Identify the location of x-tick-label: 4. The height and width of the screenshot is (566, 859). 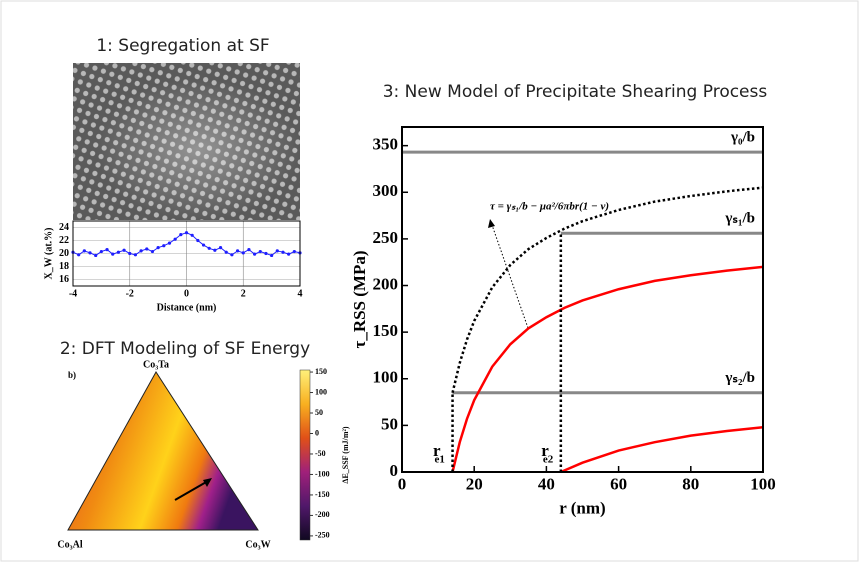
(300, 293).